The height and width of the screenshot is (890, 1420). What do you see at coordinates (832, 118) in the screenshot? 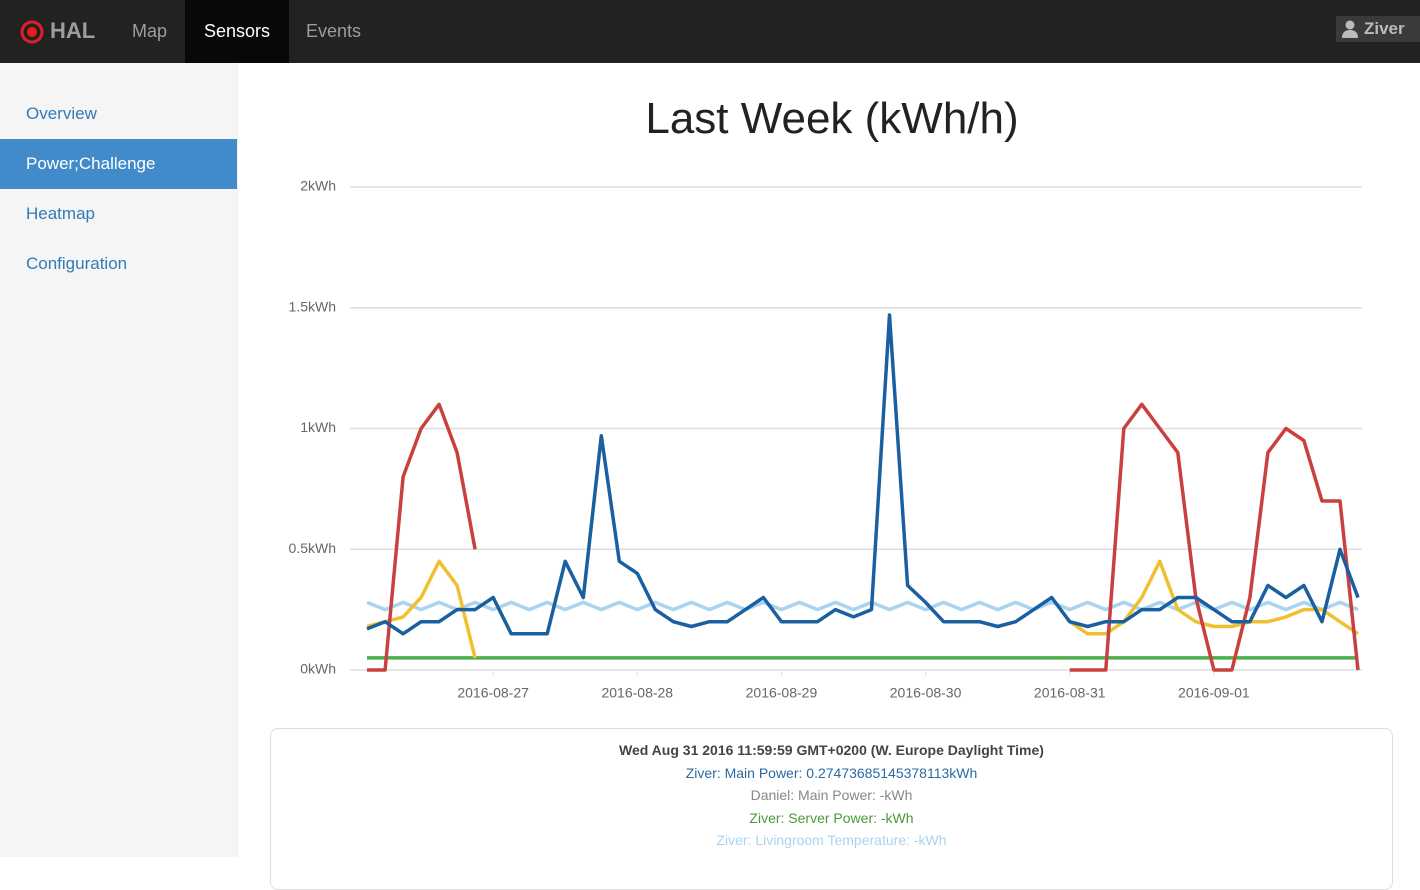
I see `chart-title: Last Week (kWh/h)` at bounding box center [832, 118].